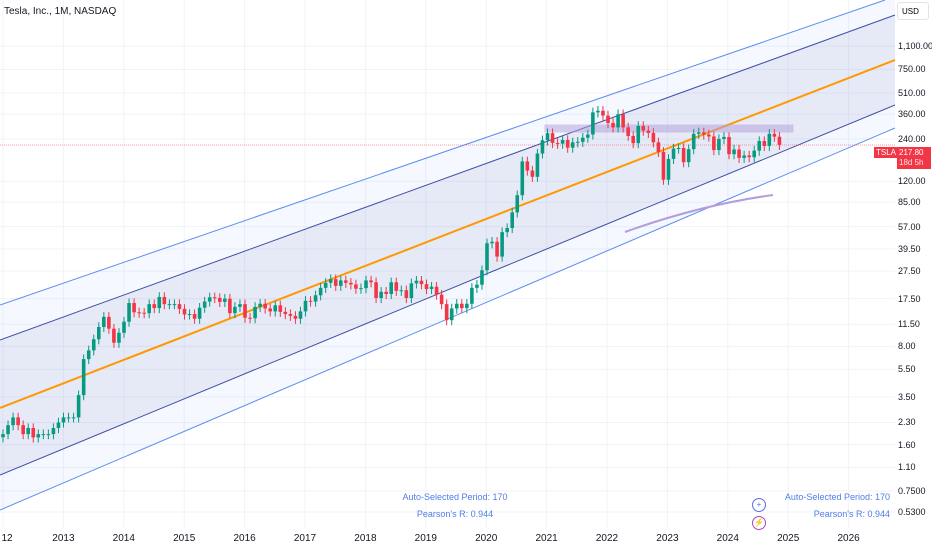 The width and height of the screenshot is (932, 550). What do you see at coordinates (907, 444) in the screenshot?
I see `y-tick-label: 1.60` at bounding box center [907, 444].